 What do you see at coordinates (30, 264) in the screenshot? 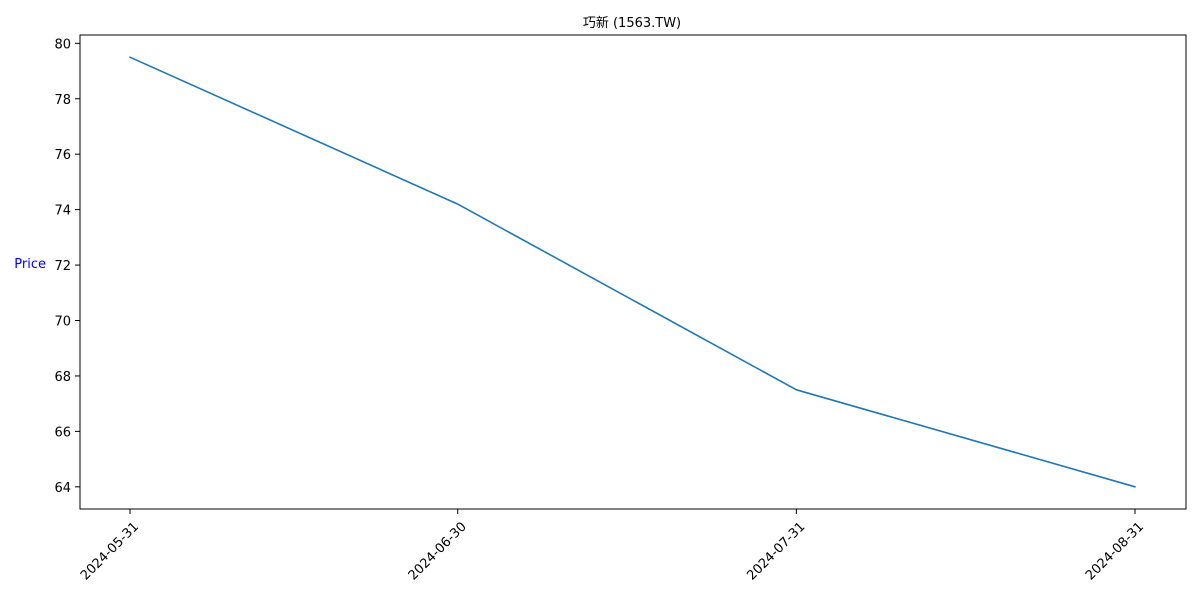
I see `y-axis-label: Price` at bounding box center [30, 264].